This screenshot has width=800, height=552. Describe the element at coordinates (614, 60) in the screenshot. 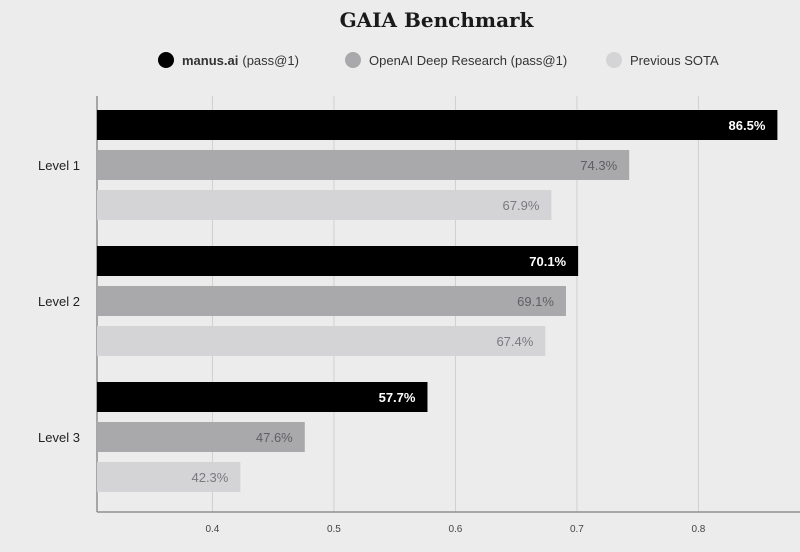

I see `legend-swatch-previous-sota` at that location.